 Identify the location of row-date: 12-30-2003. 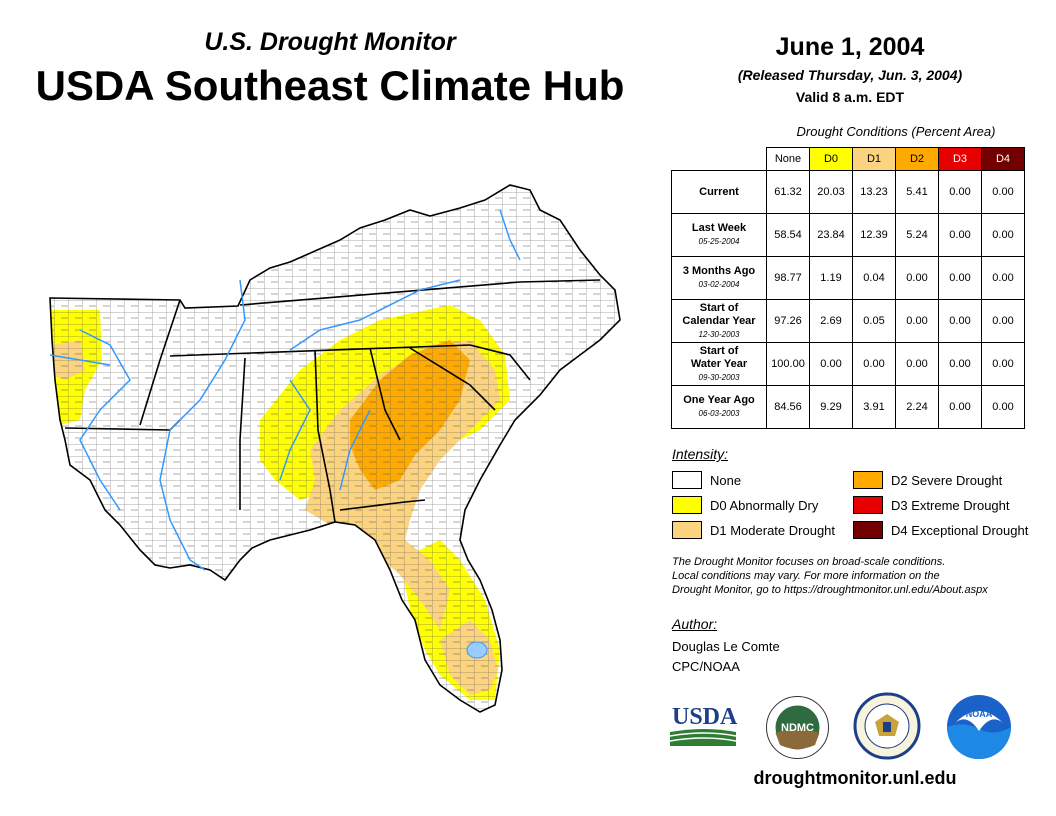
(719, 334).